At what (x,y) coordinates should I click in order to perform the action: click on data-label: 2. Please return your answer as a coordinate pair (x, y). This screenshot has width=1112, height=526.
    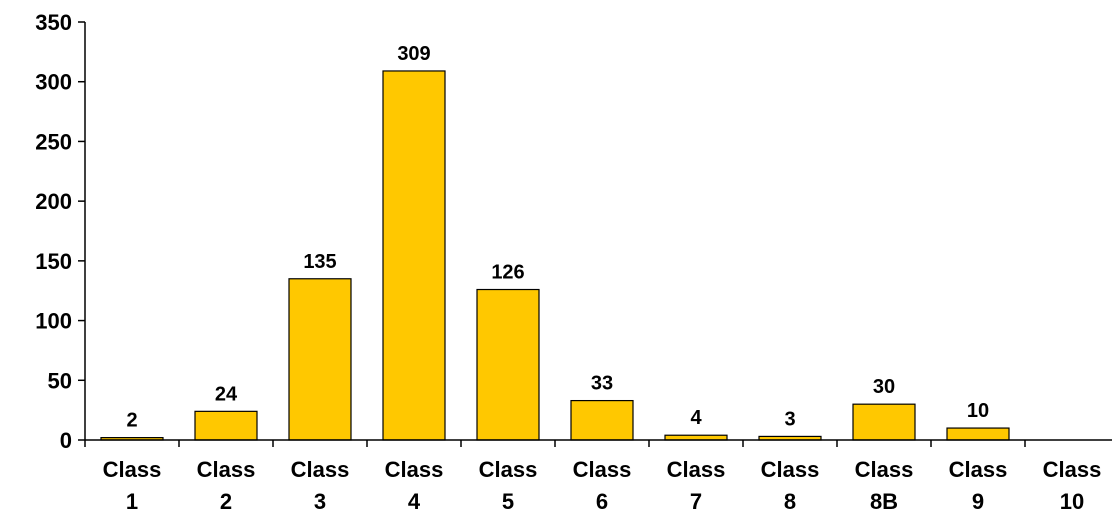
    Looking at the image, I should click on (131, 421).